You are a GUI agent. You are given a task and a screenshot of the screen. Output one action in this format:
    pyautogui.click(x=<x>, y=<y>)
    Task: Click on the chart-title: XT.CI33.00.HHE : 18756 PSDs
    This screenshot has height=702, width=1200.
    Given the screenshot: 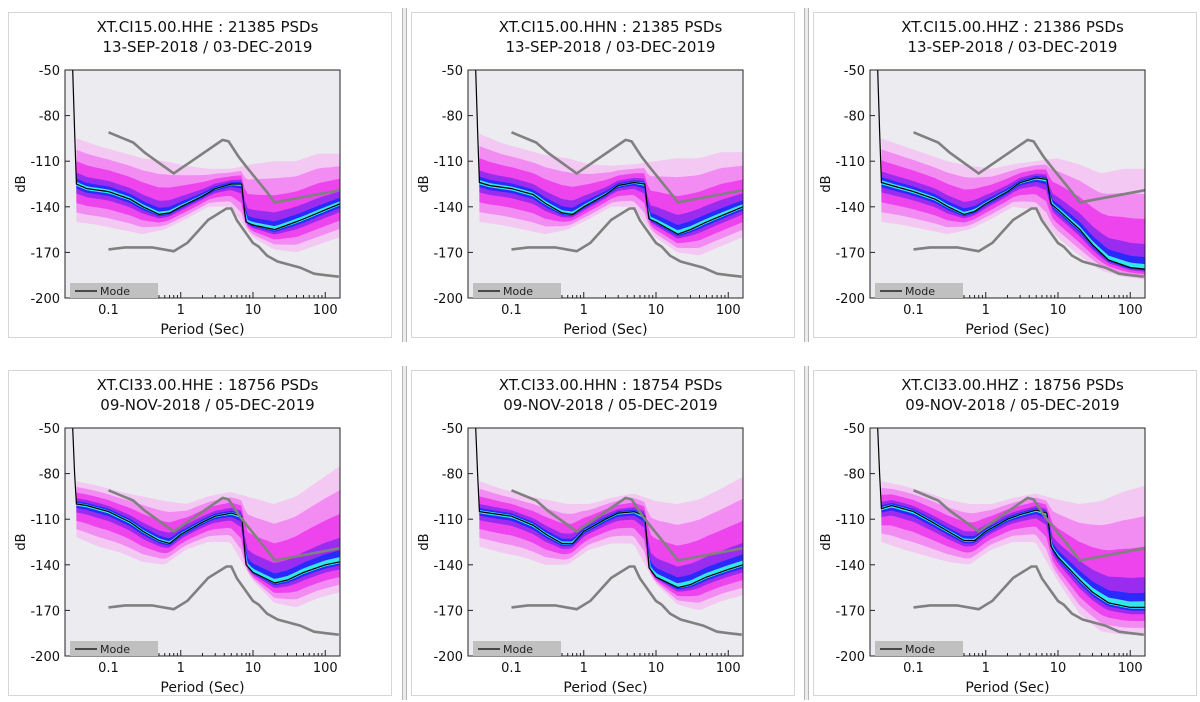 What is the action you would take?
    pyautogui.click(x=208, y=385)
    